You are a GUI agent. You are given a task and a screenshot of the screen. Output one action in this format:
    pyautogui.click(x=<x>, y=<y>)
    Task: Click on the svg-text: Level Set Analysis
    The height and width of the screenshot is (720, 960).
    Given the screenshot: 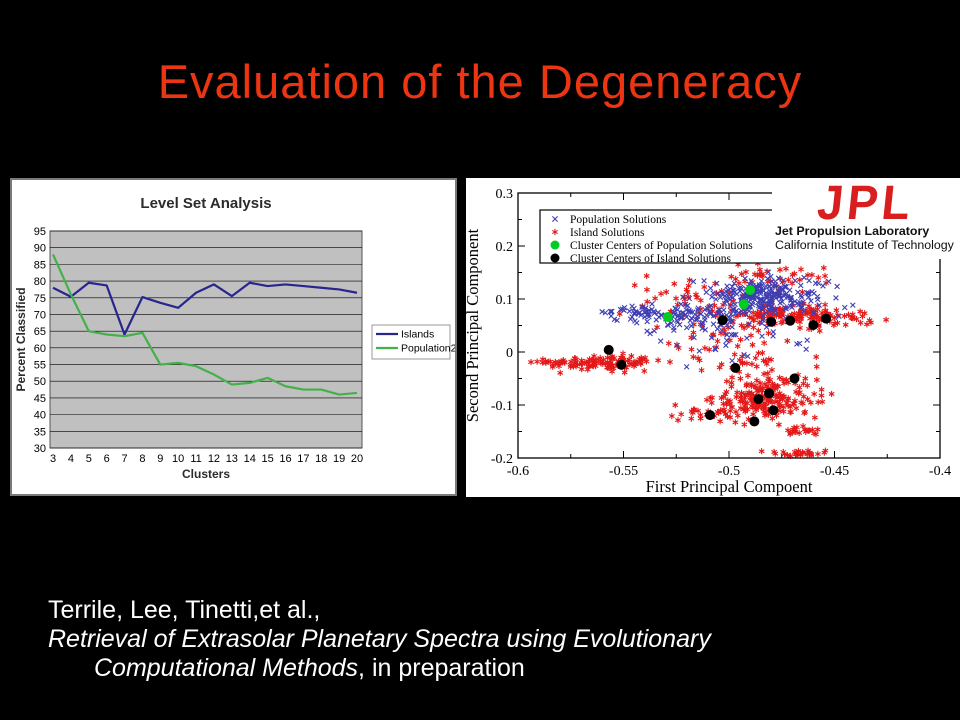 What is the action you would take?
    pyautogui.click(x=205, y=203)
    